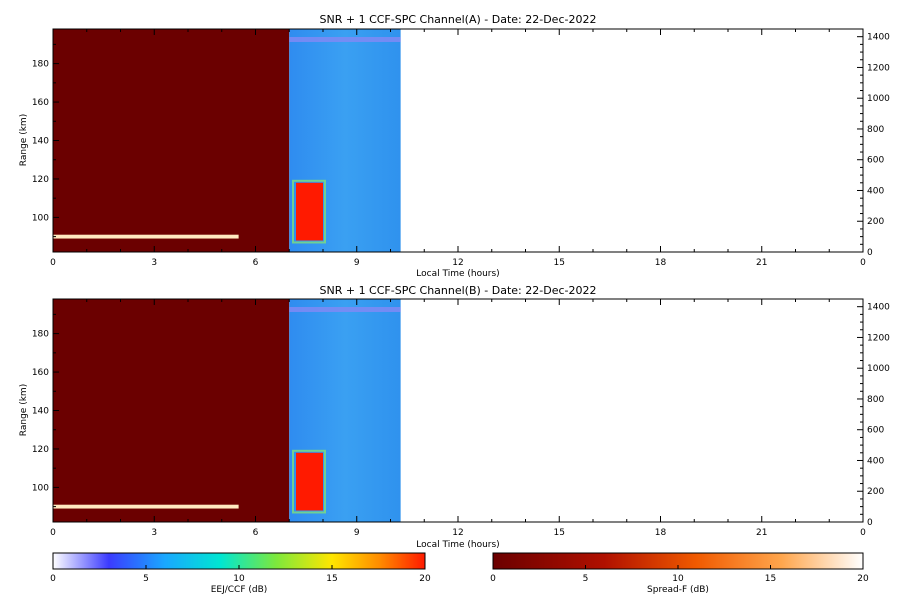 This screenshot has width=900, height=600. I want to click on colorbar-eej-ccf: 0 5 10 15 20 EEJ/CCF (dB), so click(240, 573).